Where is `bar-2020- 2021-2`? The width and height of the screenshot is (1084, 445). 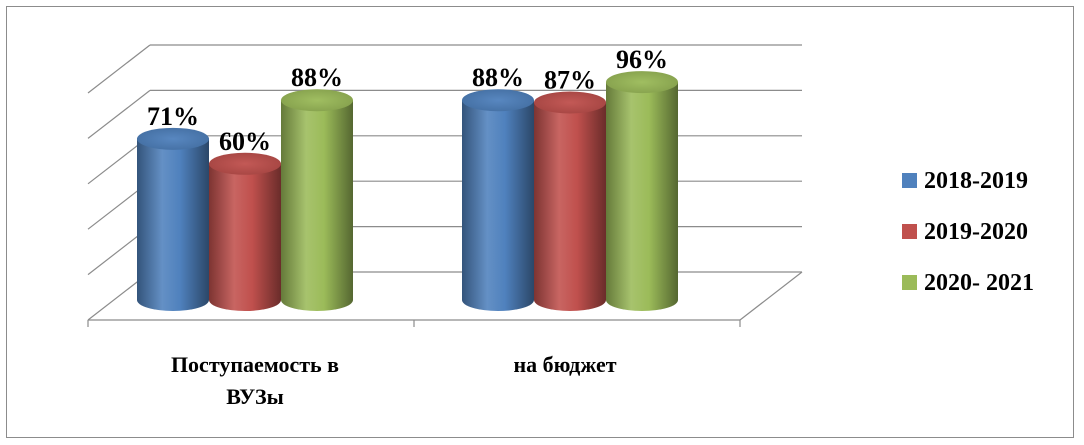 bar-2020- 2021-2 is located at coordinates (642, 196).